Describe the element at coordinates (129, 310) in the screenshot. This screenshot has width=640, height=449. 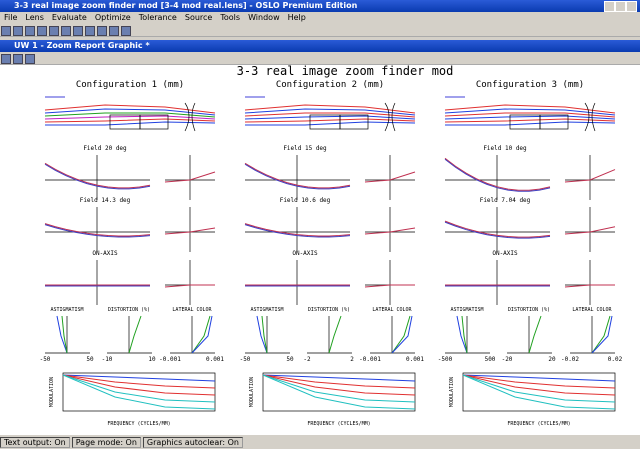
I see `panel-label: DISTORTION (%)` at that location.